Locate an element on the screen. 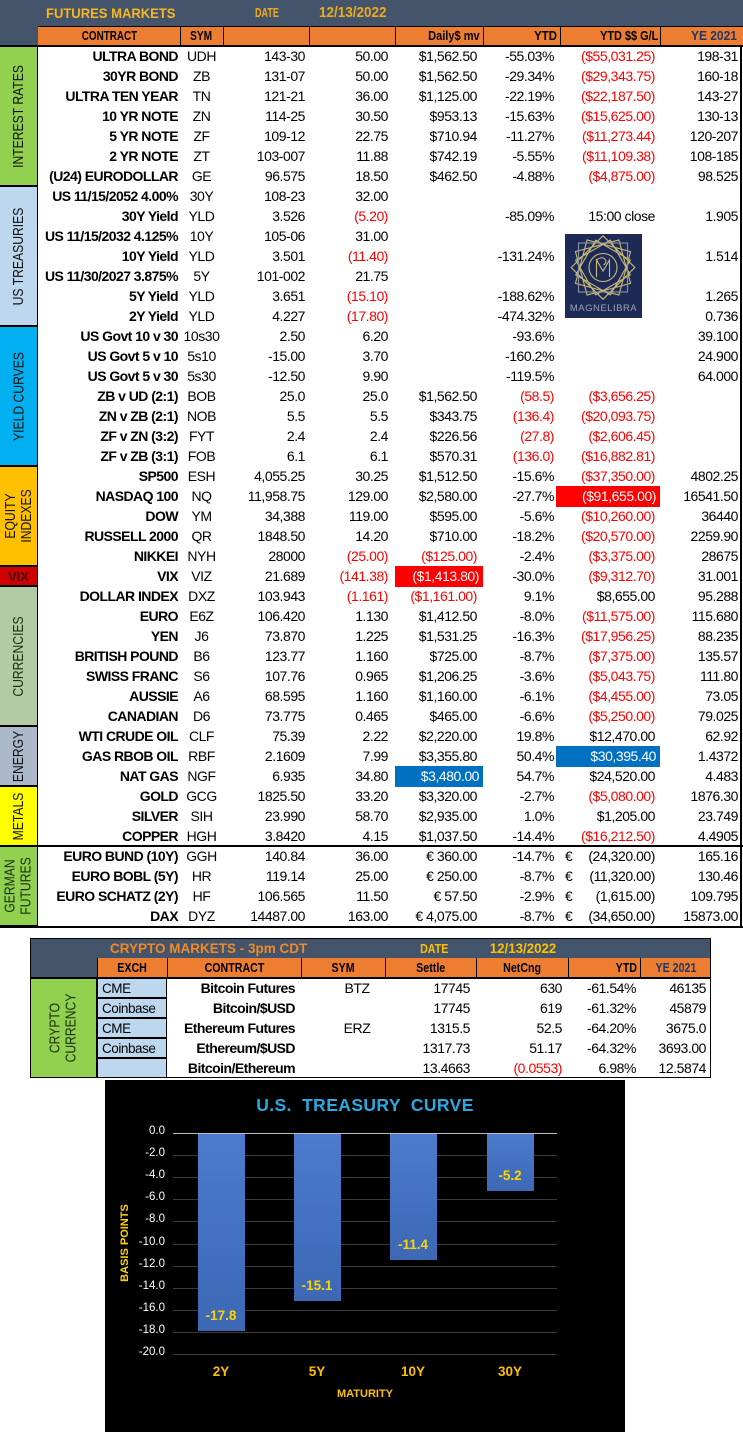  svg-text: MAGNELIBRA is located at coordinates (603, 308).